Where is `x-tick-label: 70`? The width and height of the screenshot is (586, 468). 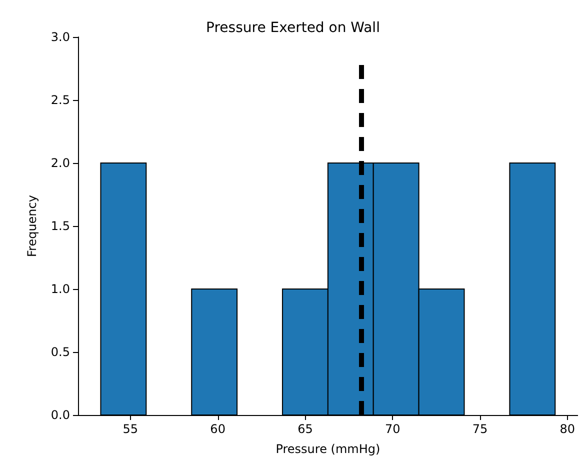 x-tick-label: 70 is located at coordinates (392, 429).